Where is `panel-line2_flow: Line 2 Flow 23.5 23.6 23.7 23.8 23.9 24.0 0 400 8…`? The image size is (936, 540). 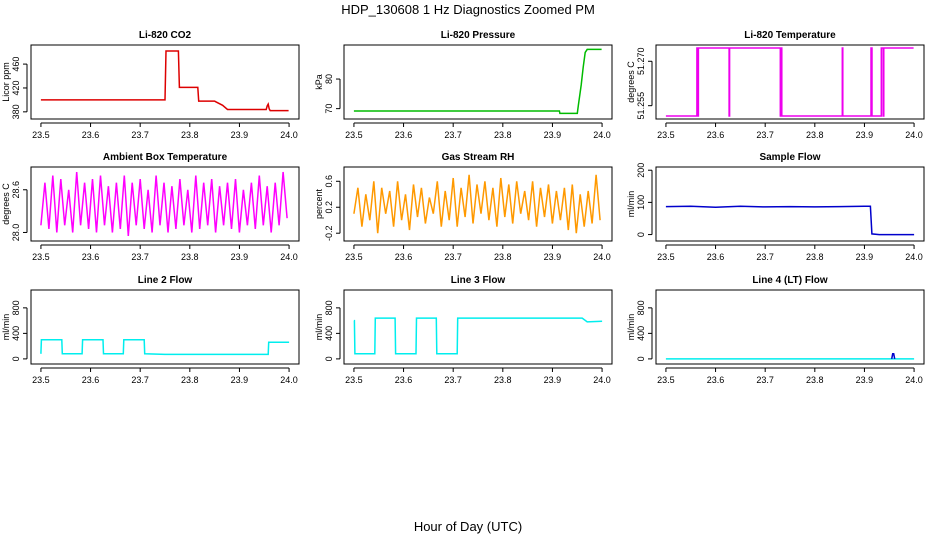 panel-line2_flow: Line 2 Flow 23.5 23.6 23.7 23.8 23.9 24.0 0 400 8… is located at coordinates (150, 330).